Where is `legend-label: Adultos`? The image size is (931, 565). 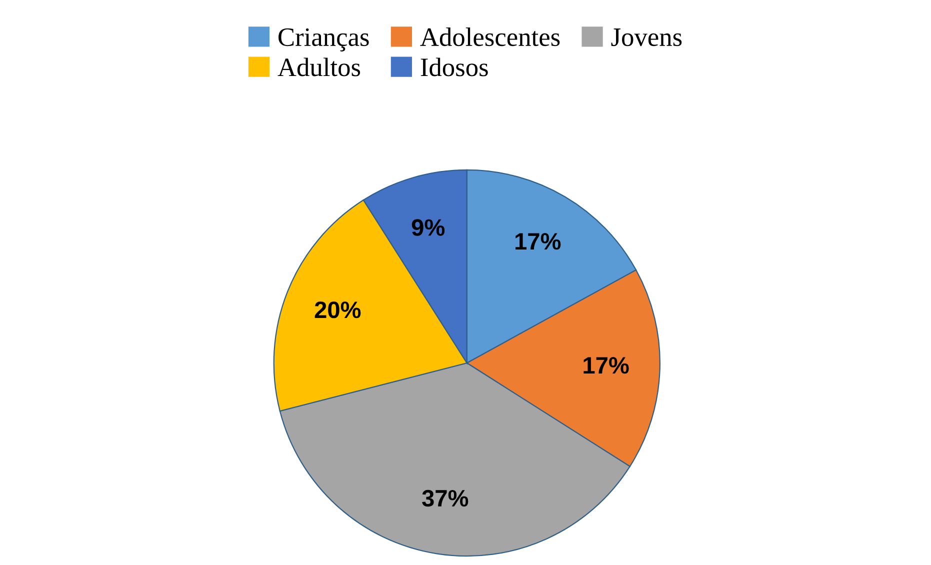 legend-label: Adultos is located at coordinates (319, 67).